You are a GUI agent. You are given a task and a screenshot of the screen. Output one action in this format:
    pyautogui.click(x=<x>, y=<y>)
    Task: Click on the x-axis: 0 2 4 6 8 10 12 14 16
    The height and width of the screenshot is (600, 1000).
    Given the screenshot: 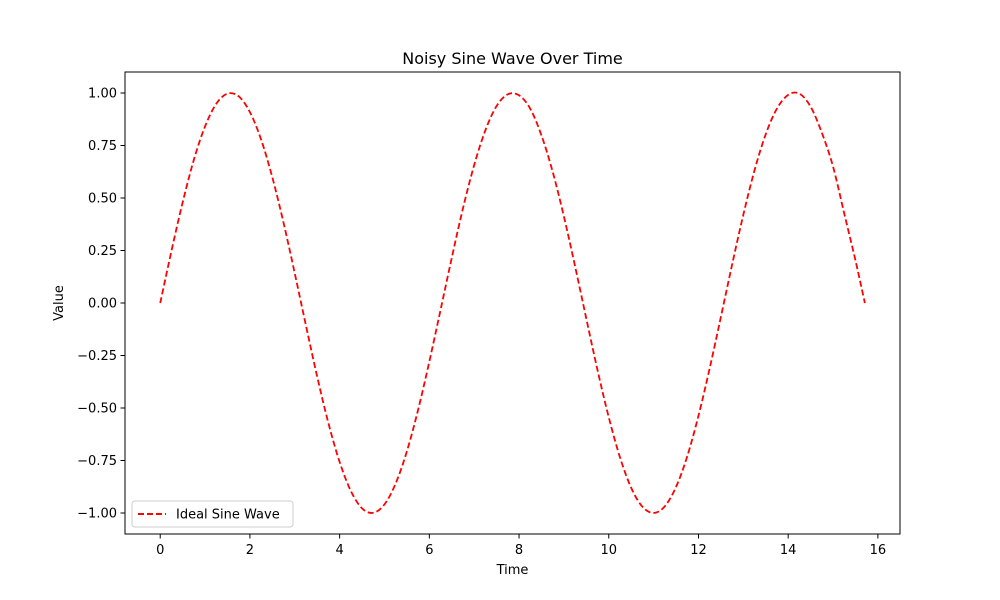 What is the action you would take?
    pyautogui.click(x=521, y=546)
    